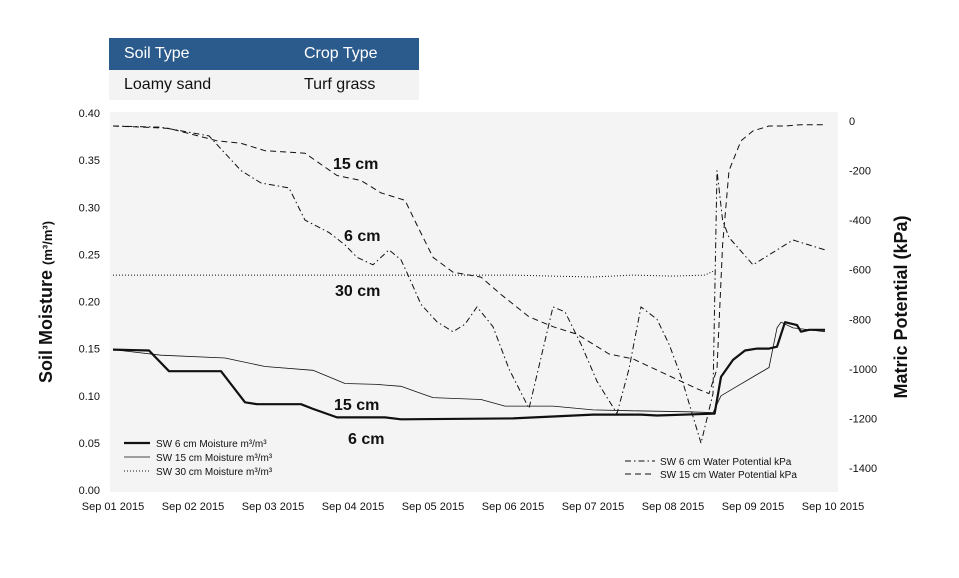 This screenshot has width=959, height=578. I want to click on soil-type-header: Soil Type, so click(199, 54).